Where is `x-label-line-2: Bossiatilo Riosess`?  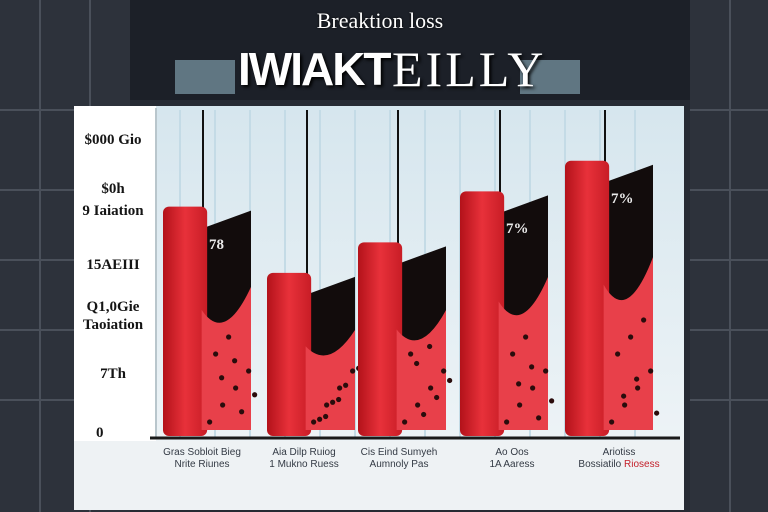 x-label-line-2: Bossiatilo Riosess is located at coordinates (619, 465).